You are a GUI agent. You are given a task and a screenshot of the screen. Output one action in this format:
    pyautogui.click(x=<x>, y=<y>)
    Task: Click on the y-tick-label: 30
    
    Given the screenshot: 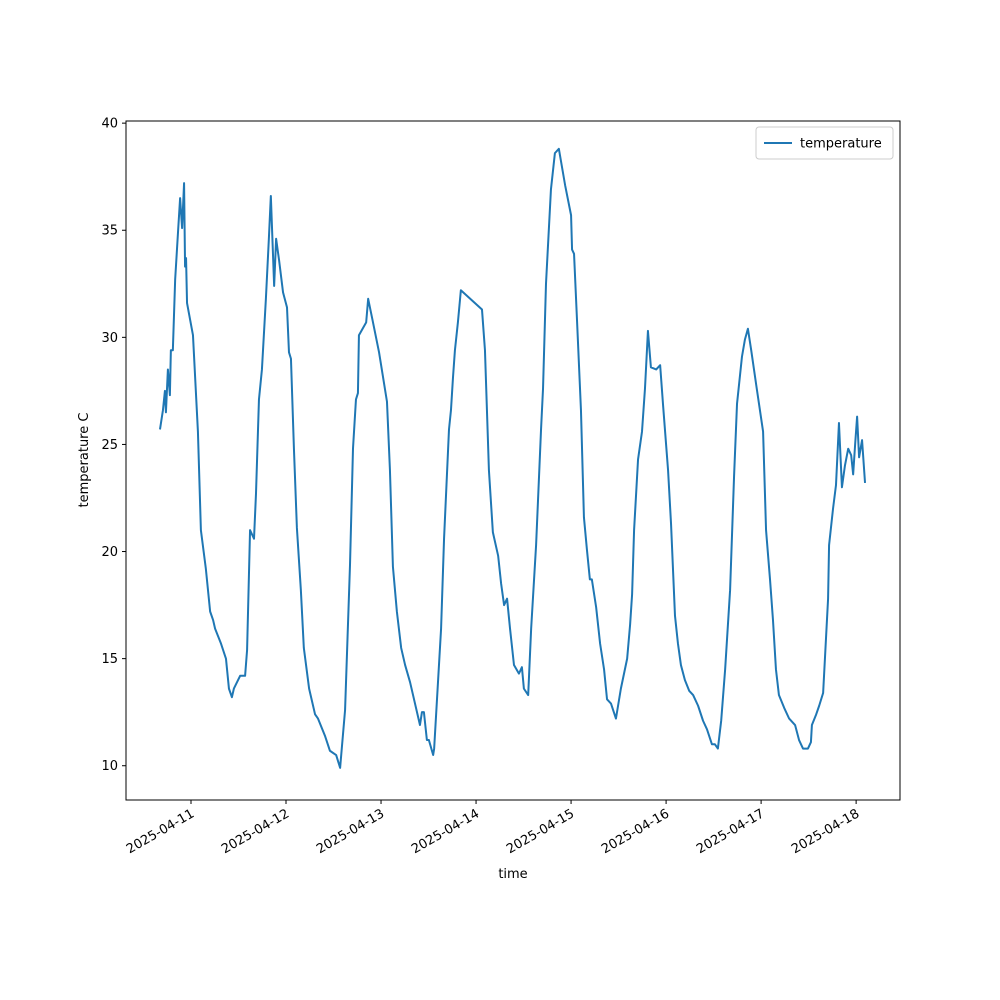 What is the action you would take?
    pyautogui.click(x=109, y=338)
    